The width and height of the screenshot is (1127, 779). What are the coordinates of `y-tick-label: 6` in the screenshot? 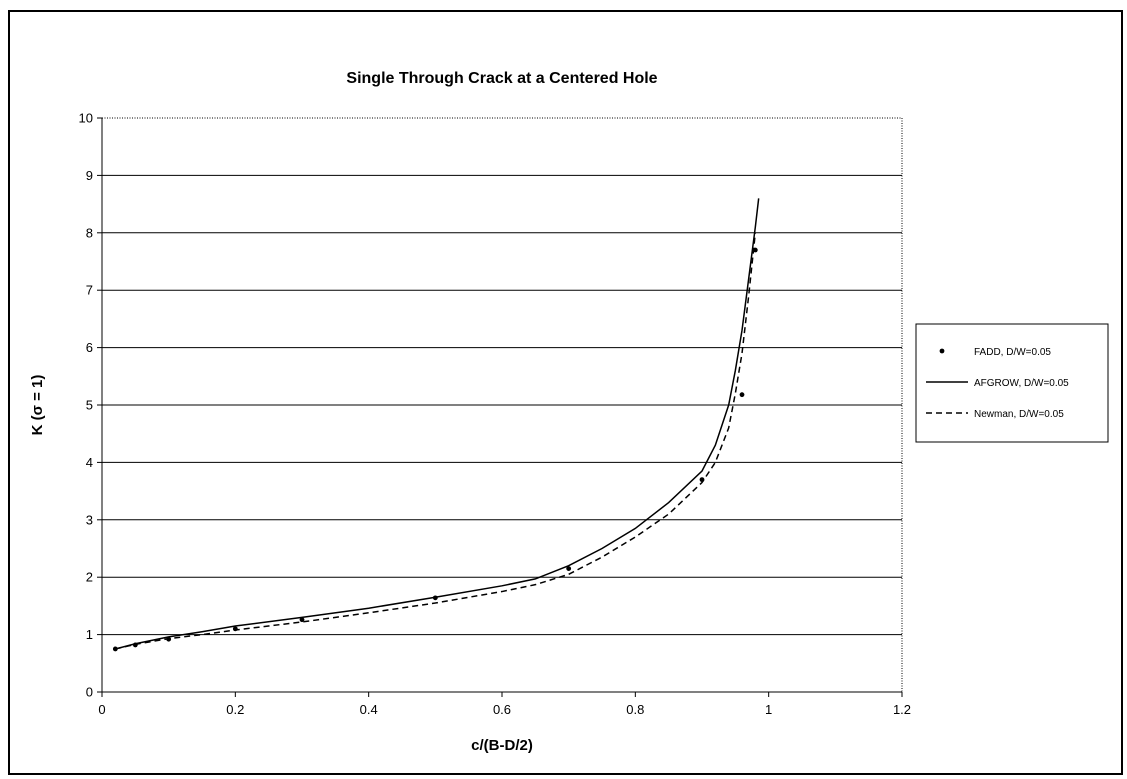 It's located at (89, 347).